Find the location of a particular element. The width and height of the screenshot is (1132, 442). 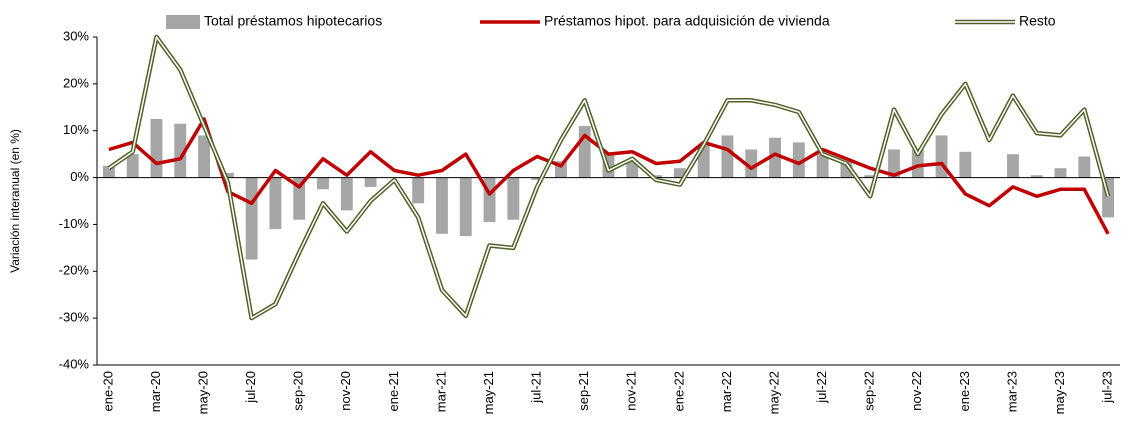

x-tick-label: jul-21 is located at coordinates (536, 387).